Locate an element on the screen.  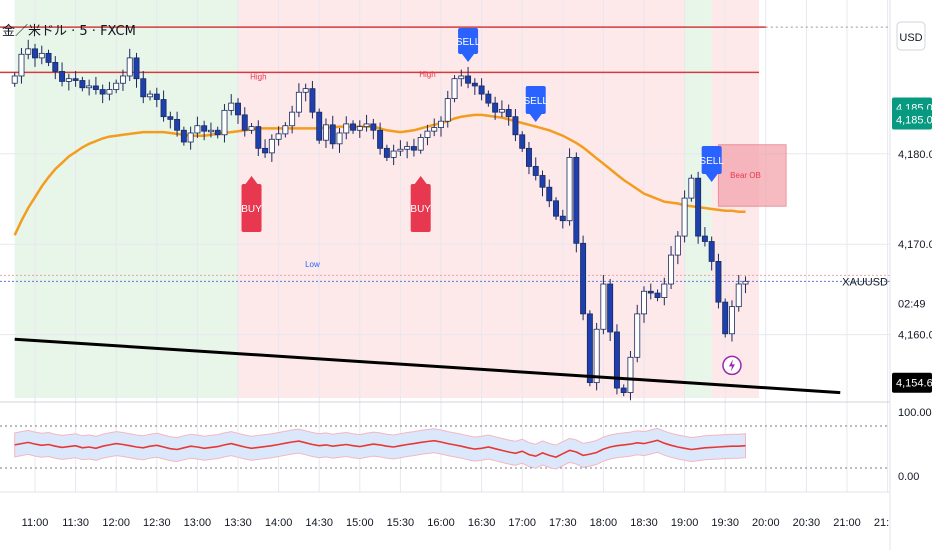
x-tick-14: 18:00 is located at coordinates (604, 523).